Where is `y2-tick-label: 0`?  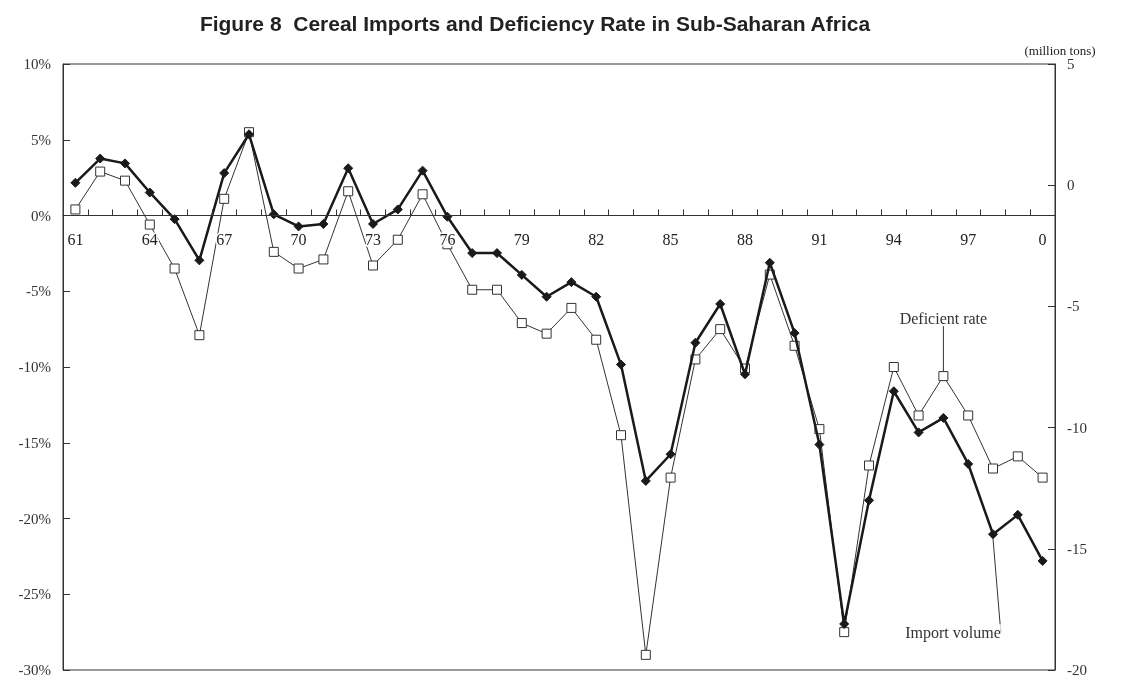 y2-tick-label: 0 is located at coordinates (1071, 185).